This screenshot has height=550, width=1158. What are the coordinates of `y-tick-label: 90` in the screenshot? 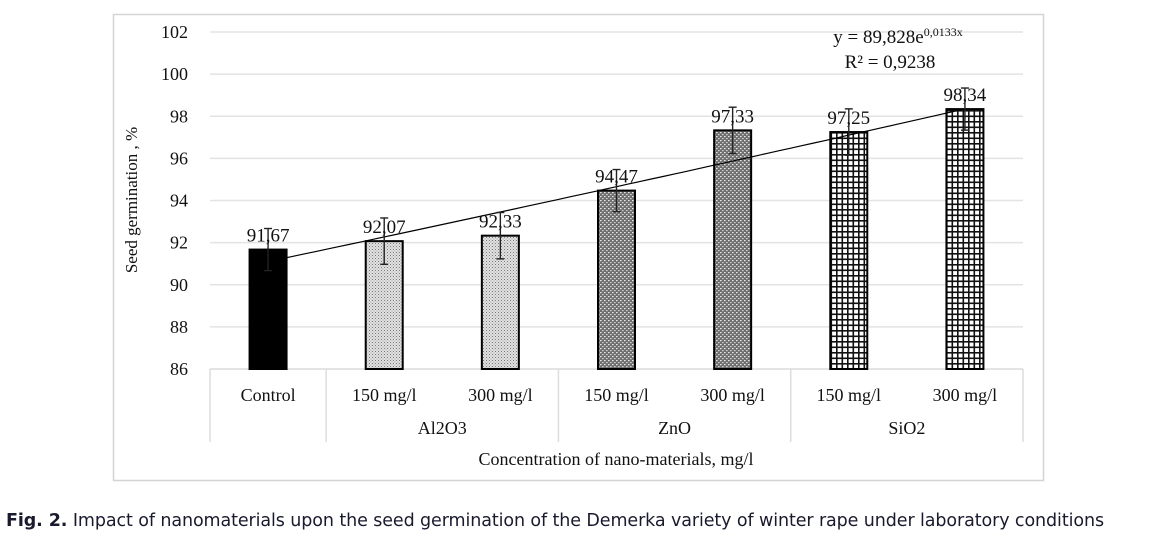 It's located at (179, 285).